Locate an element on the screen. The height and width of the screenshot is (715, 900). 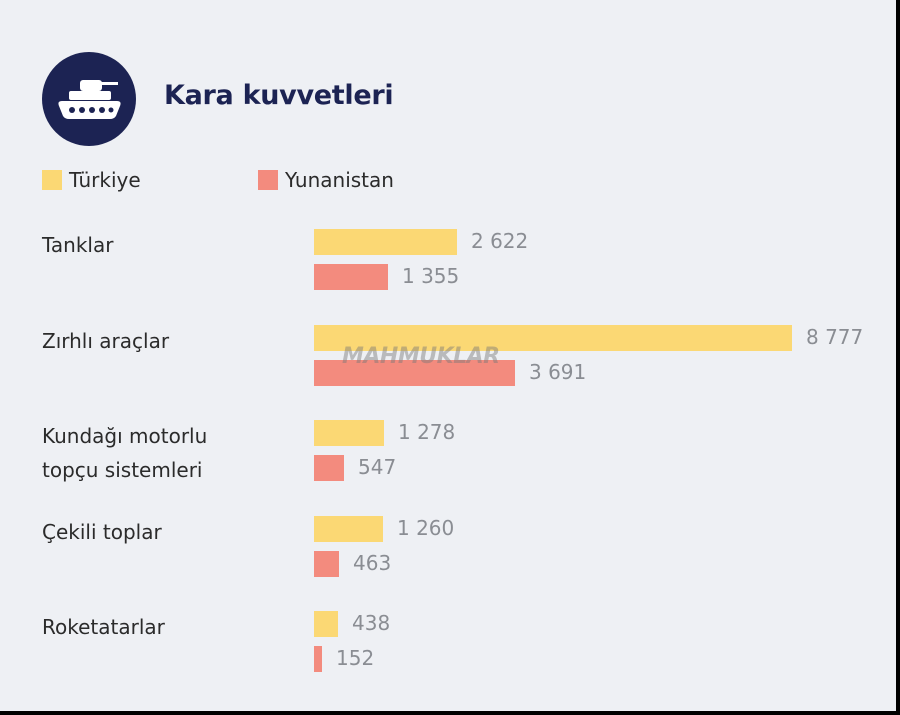
legend-label-yunanistan: Yunanistan is located at coordinates (339, 180).